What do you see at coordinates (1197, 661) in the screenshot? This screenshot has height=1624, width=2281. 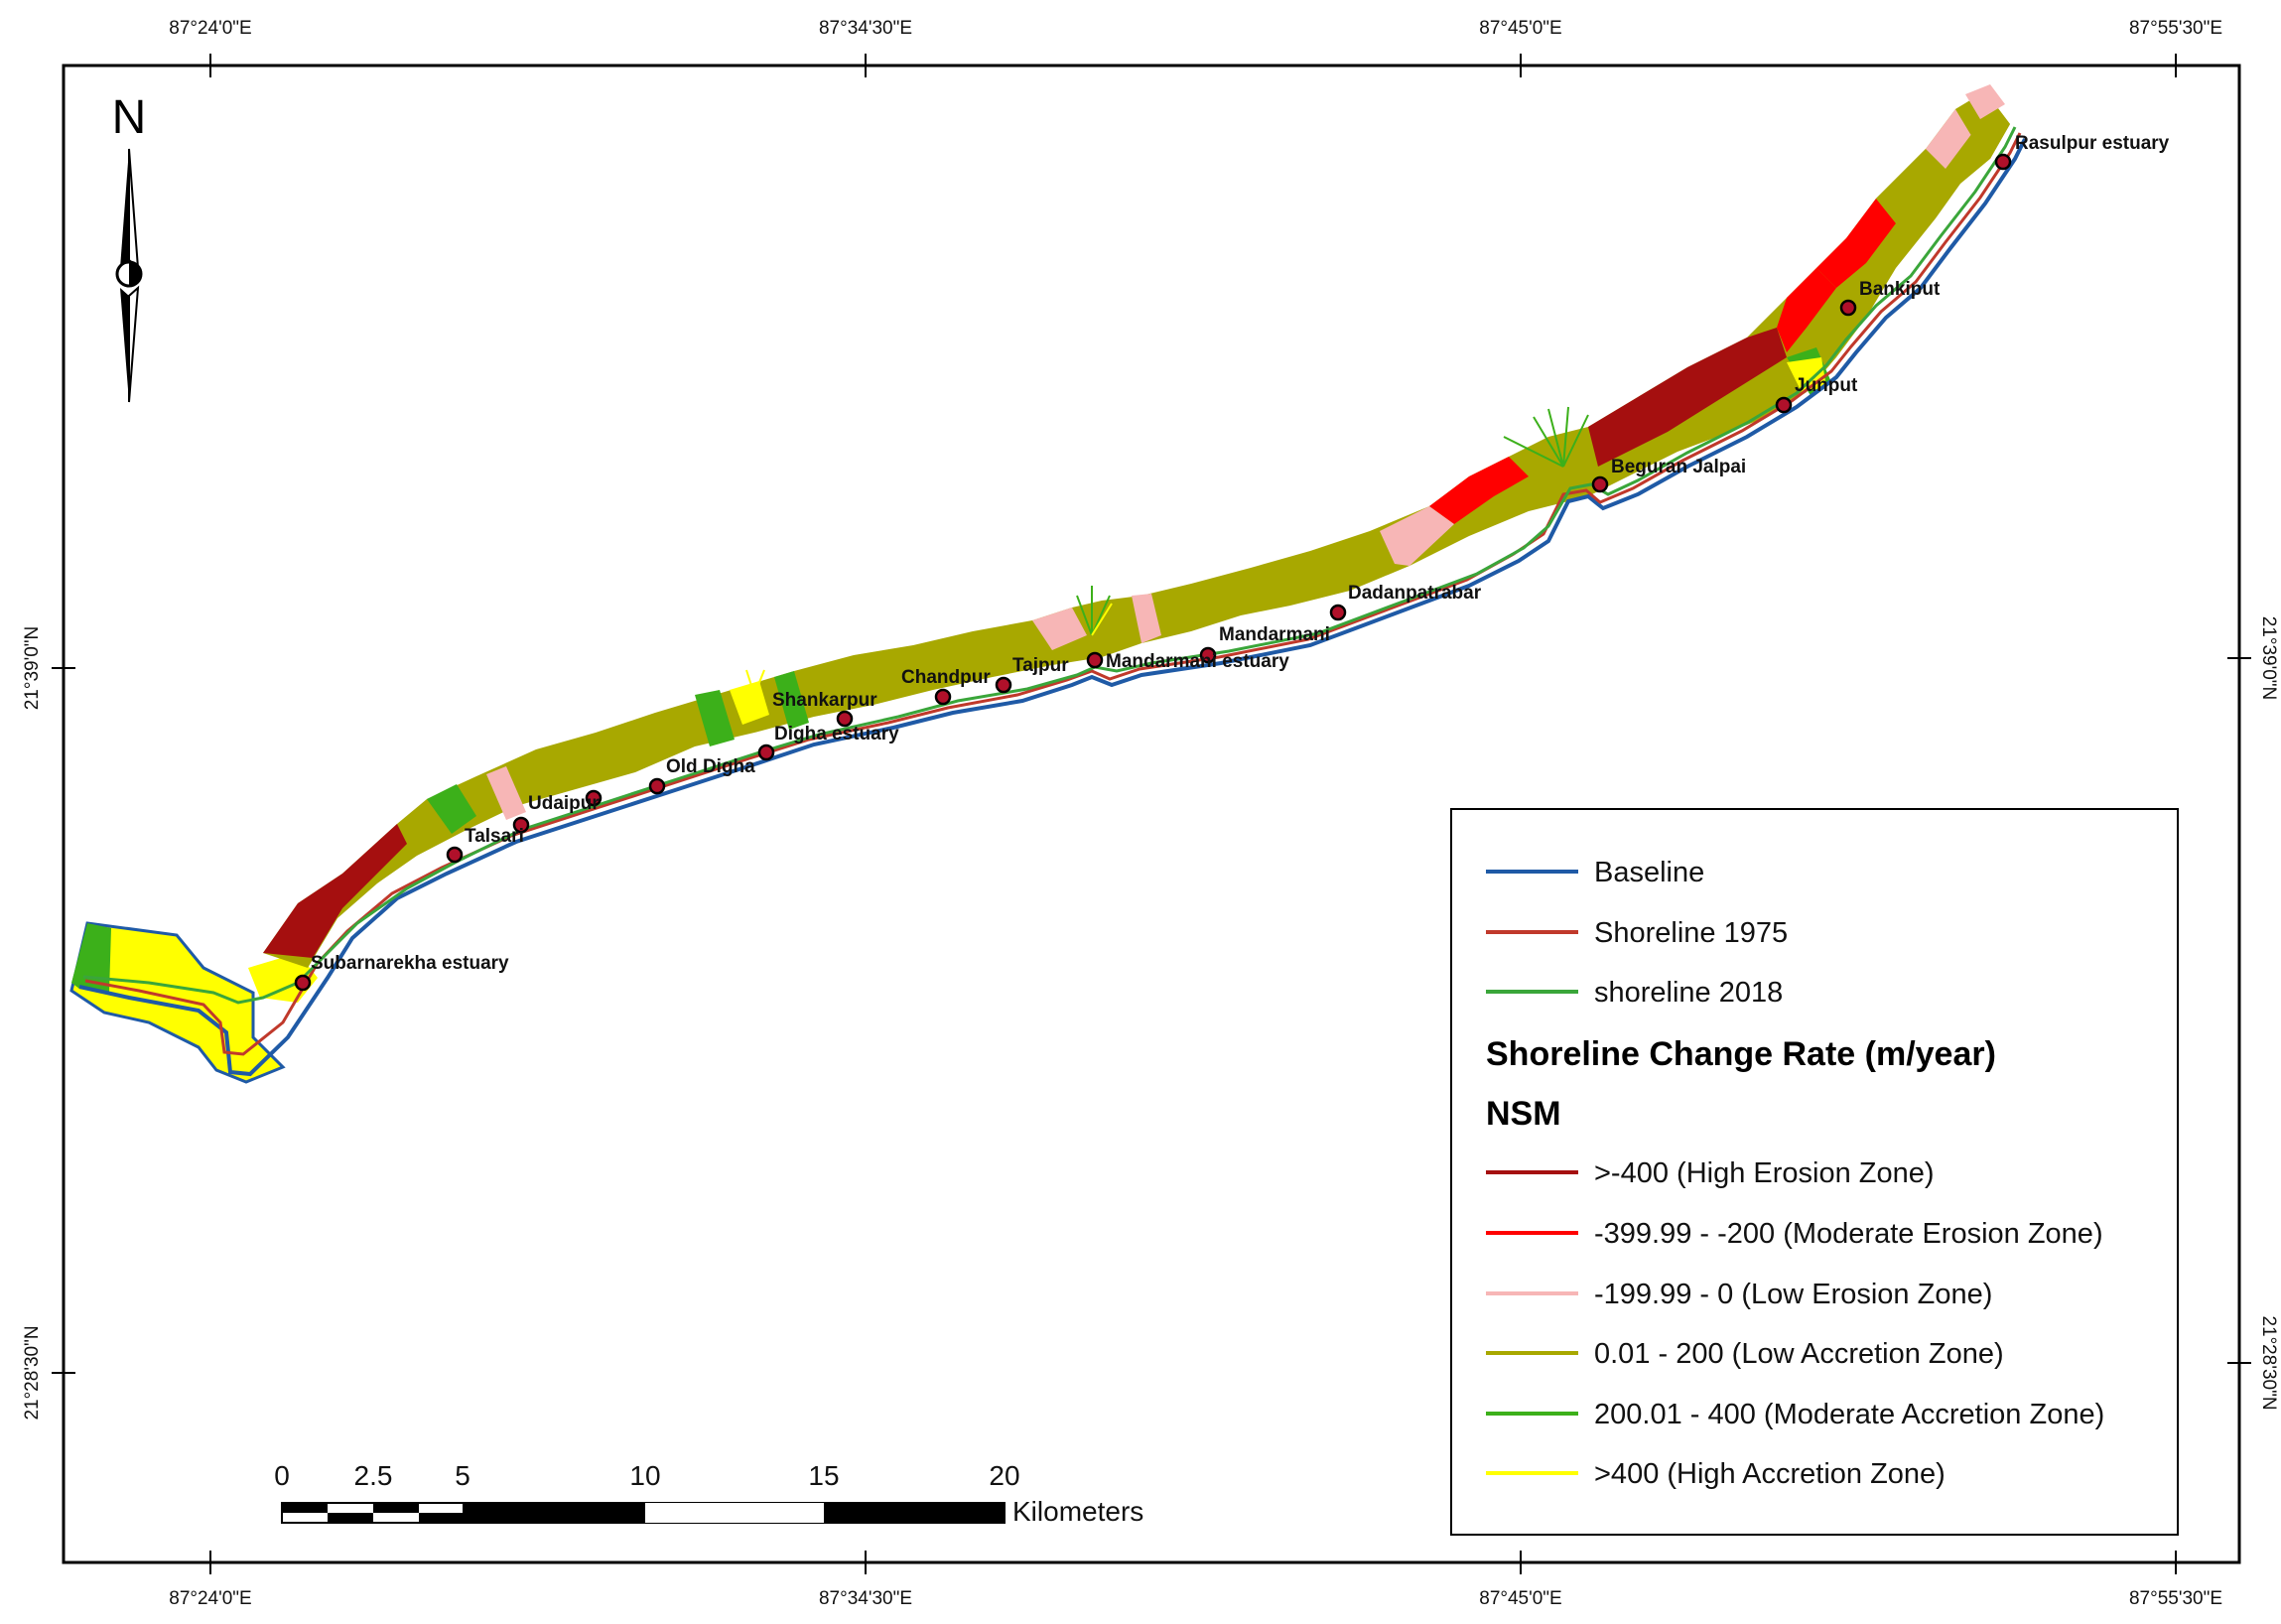 I see `place-label: Mandarmani estuary` at bounding box center [1197, 661].